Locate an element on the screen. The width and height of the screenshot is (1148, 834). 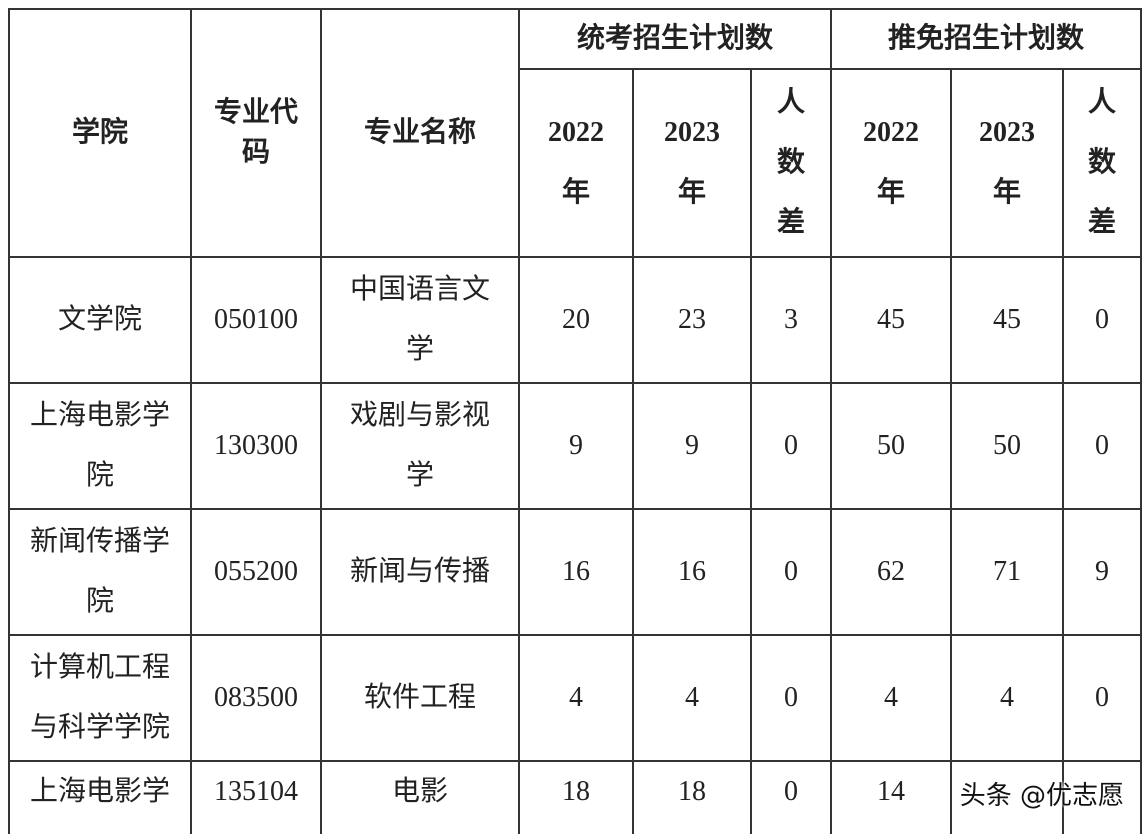
table-cell: 上海电影学 is located at coordinates (100, 797).